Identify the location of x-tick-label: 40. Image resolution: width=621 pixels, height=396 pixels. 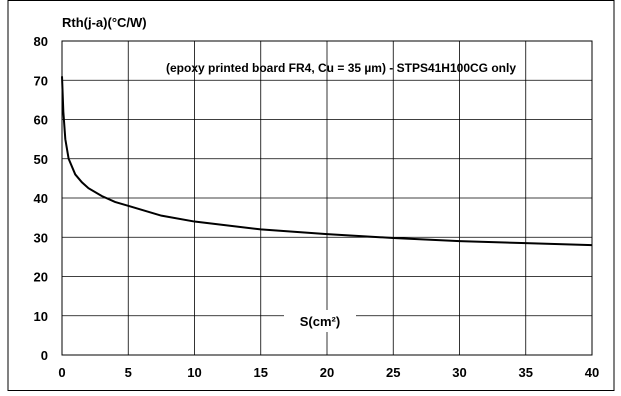
(592, 372).